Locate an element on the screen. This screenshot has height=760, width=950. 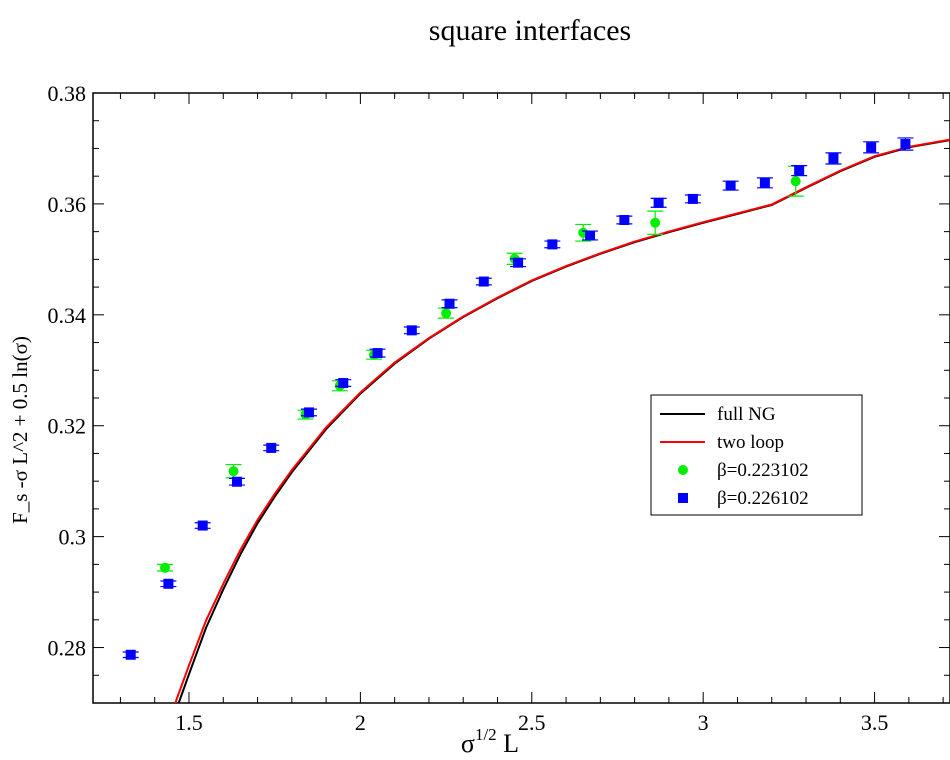
chart-title: square interfaces is located at coordinates (530, 30).